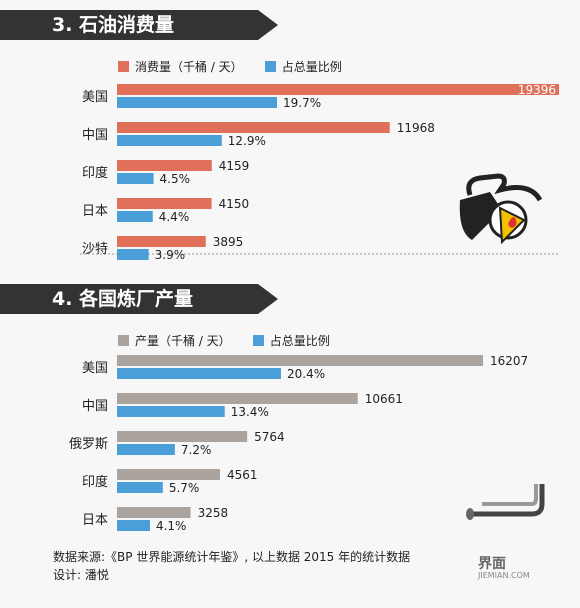 Image resolution: width=580 pixels, height=608 pixels. Describe the element at coordinates (302, 103) in the screenshot. I see `bar-share-label-0-0: 19.7%` at that location.